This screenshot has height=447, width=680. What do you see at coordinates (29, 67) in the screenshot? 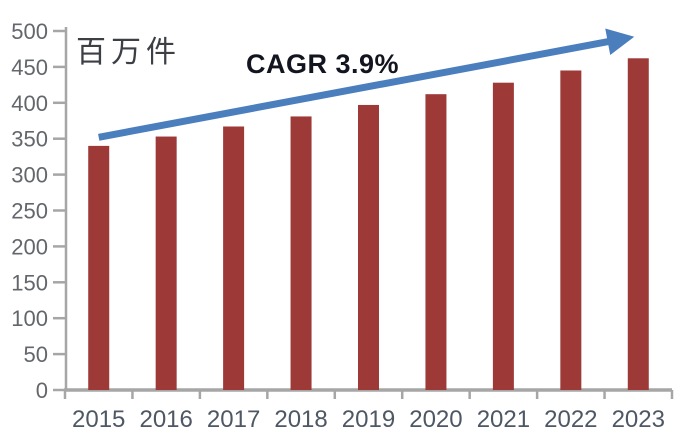
I see `y-tick-label: 450` at bounding box center [29, 67].